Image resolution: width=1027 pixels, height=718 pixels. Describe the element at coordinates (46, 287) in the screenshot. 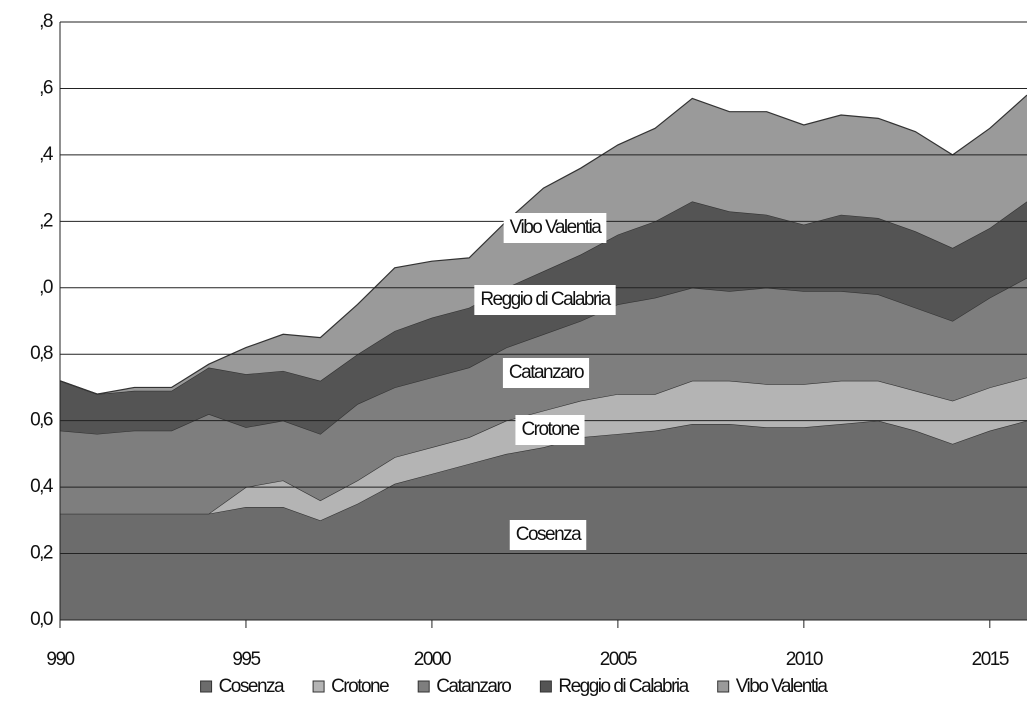

I see `y-tick-label: ,0` at that location.